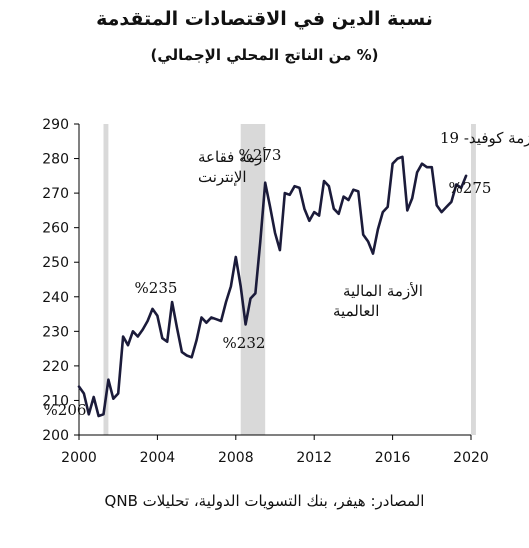 This screenshot has height=548, width=529. What do you see at coordinates (264, 19) in the screenshot?
I see `chart-title: نسبة الدين في الاقتصادات المتقدمة` at bounding box center [264, 19].